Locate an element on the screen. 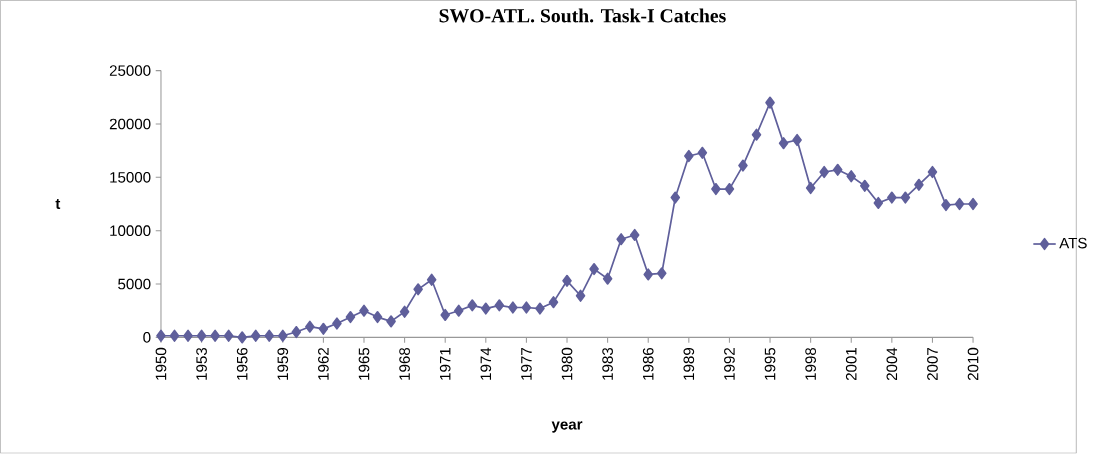  x-tick-label: 1956 is located at coordinates (242, 364).